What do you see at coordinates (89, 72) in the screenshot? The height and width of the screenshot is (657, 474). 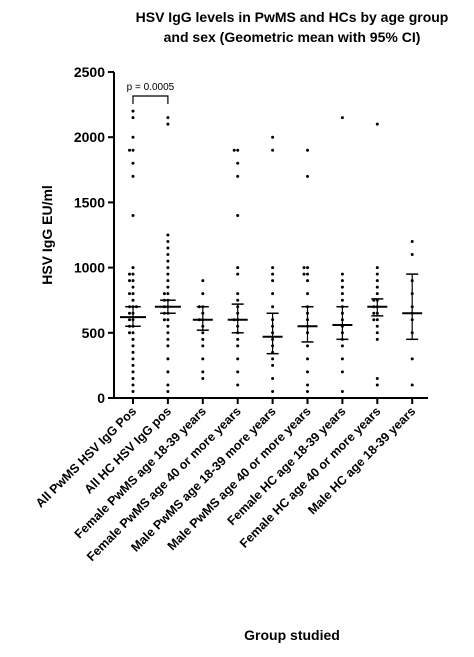 I see `y-tick-label: 2500` at bounding box center [89, 72].